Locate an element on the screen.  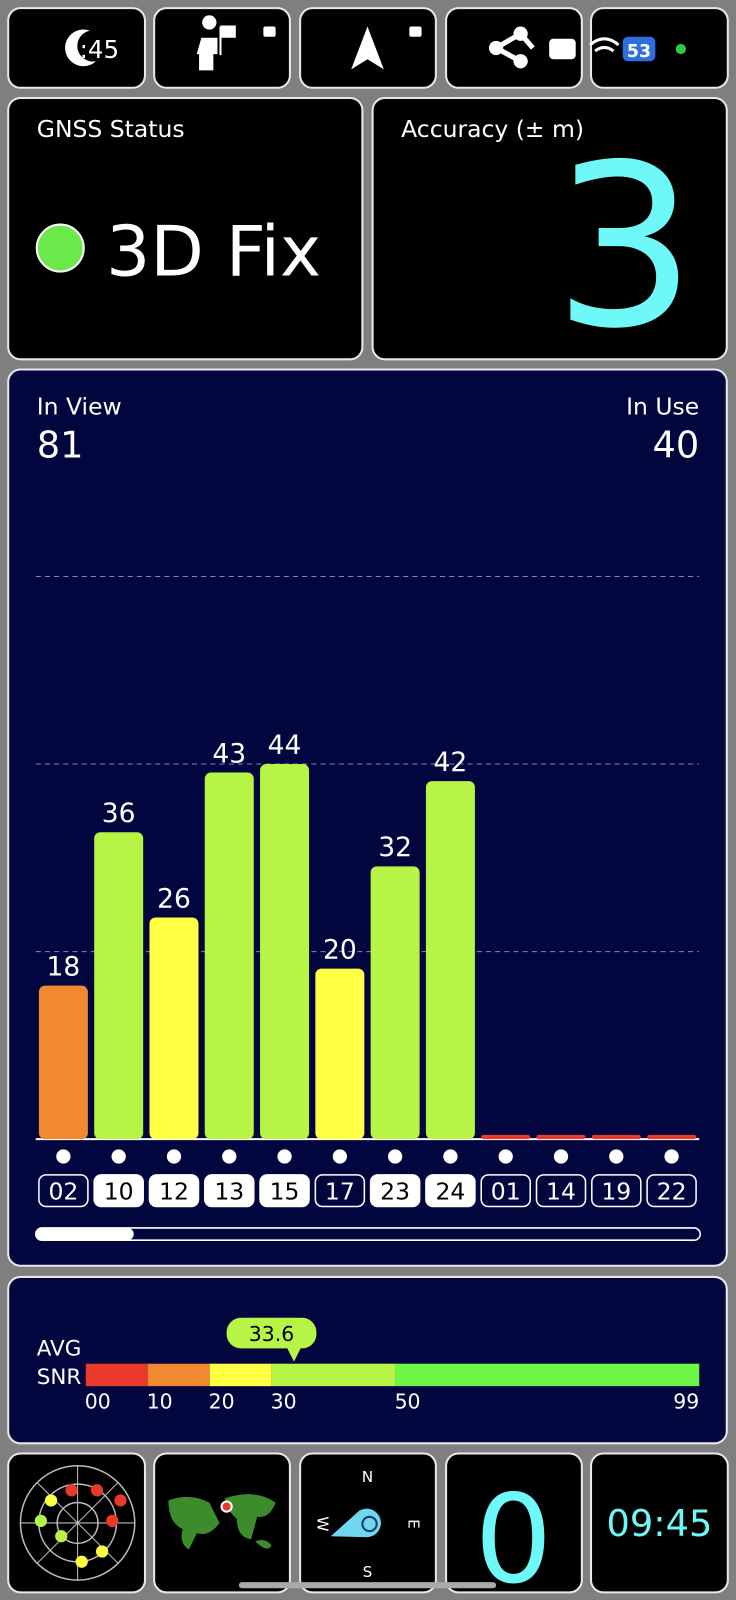
snr-label: SNR is located at coordinates (59, 1377).